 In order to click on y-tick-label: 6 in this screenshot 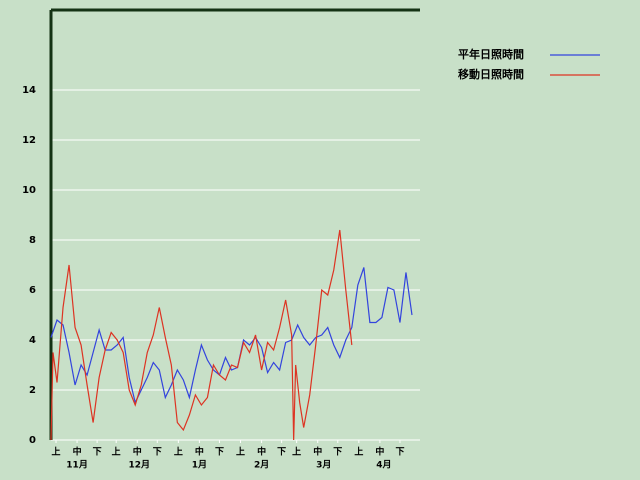, I will do `click(32, 290)`.